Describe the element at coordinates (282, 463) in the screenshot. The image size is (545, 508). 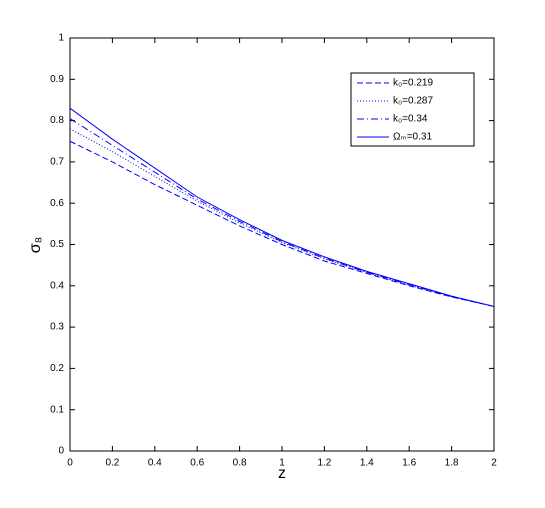
I see `x-tick-label: 1` at that location.